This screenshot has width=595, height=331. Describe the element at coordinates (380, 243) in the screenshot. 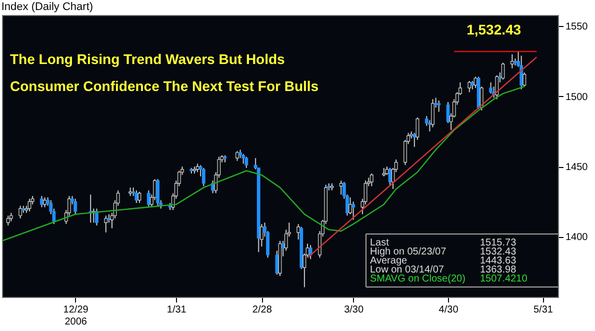

I see `annotation: Last` at that location.